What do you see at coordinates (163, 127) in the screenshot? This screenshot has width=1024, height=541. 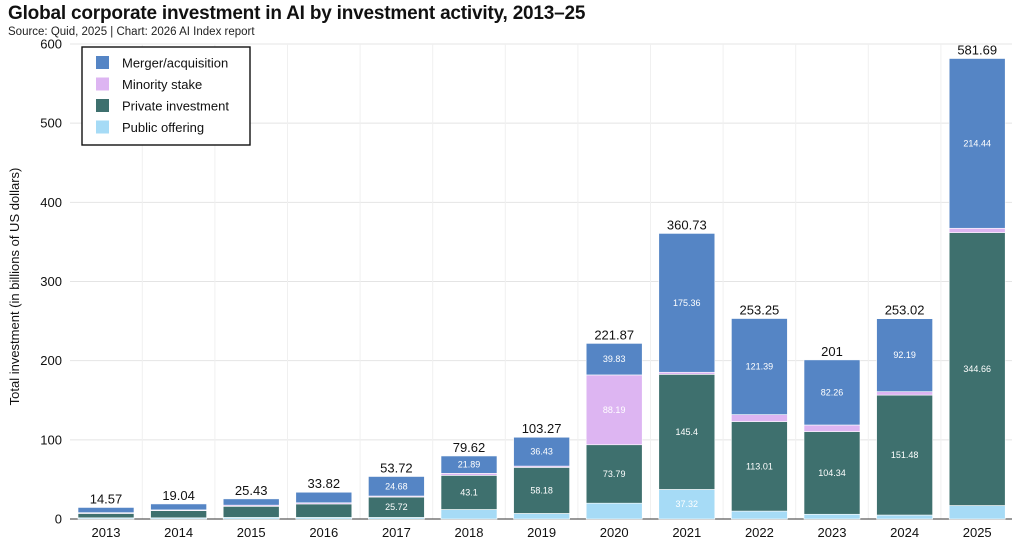 I see `legend-label-public: Public offering` at bounding box center [163, 127].